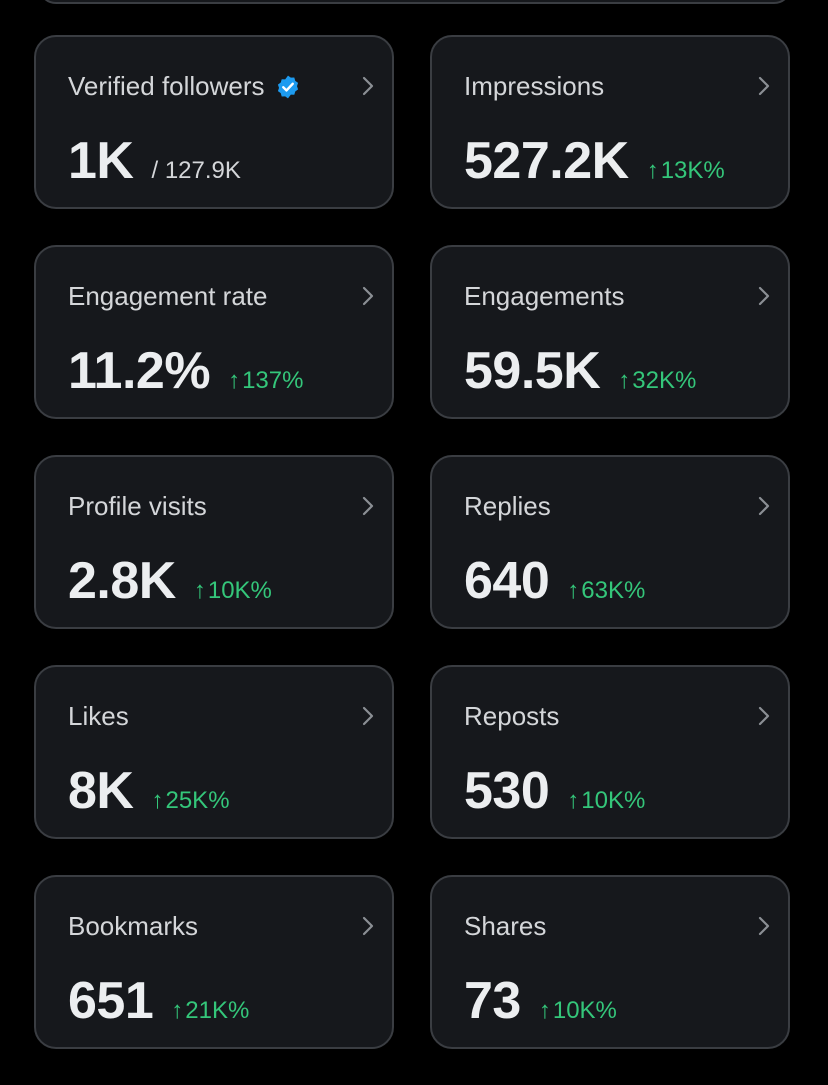 Image resolution: width=828 pixels, height=1085 pixels. What do you see at coordinates (507, 581) in the screenshot?
I see `metric-value: 640` at bounding box center [507, 581].